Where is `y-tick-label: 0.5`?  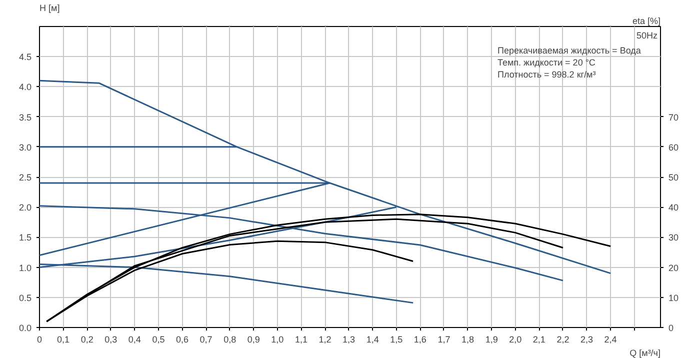
y-tick-label: 0.5 is located at coordinates (25, 297).